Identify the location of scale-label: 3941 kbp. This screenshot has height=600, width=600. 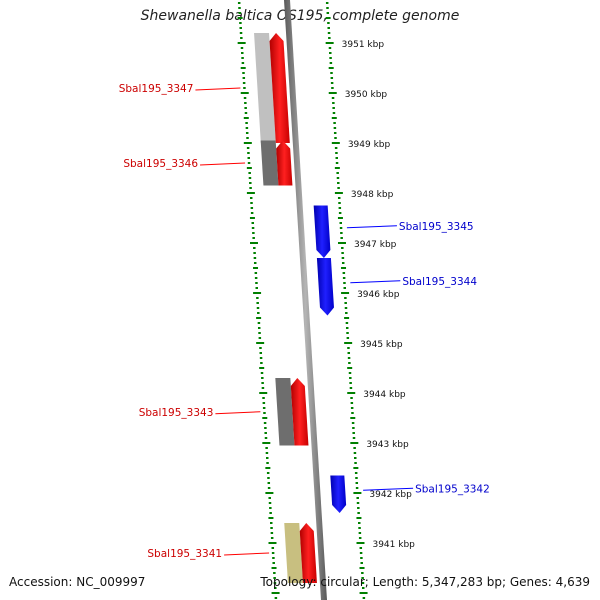
(393, 545).